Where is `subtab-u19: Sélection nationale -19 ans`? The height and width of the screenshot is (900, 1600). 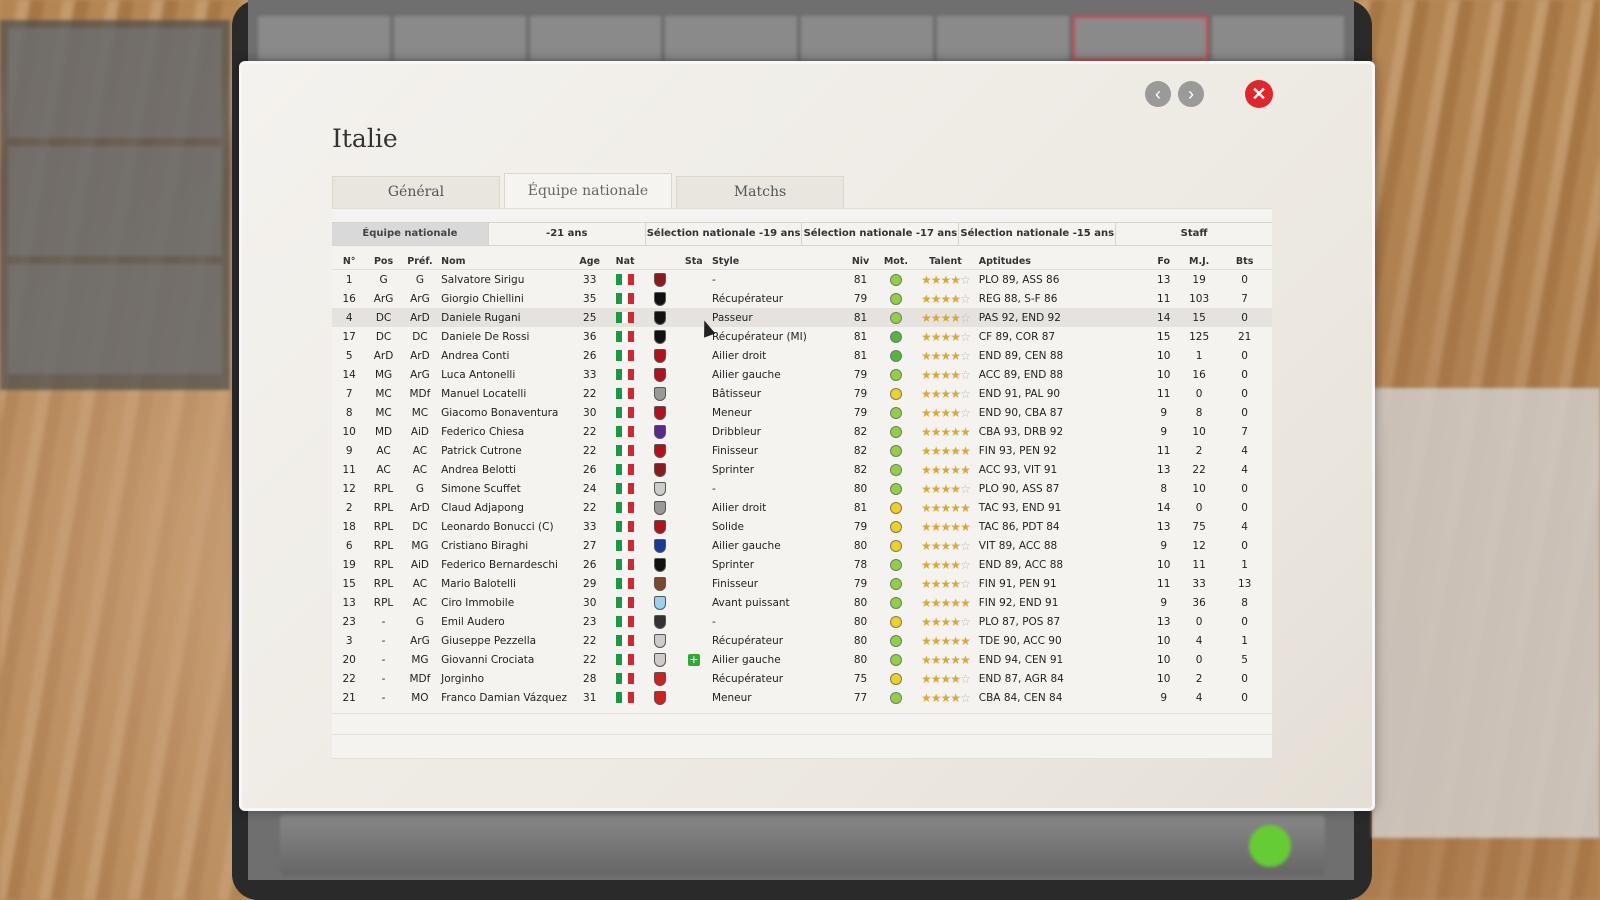 subtab-u19: Sélection nationale -19 ans is located at coordinates (724, 234).